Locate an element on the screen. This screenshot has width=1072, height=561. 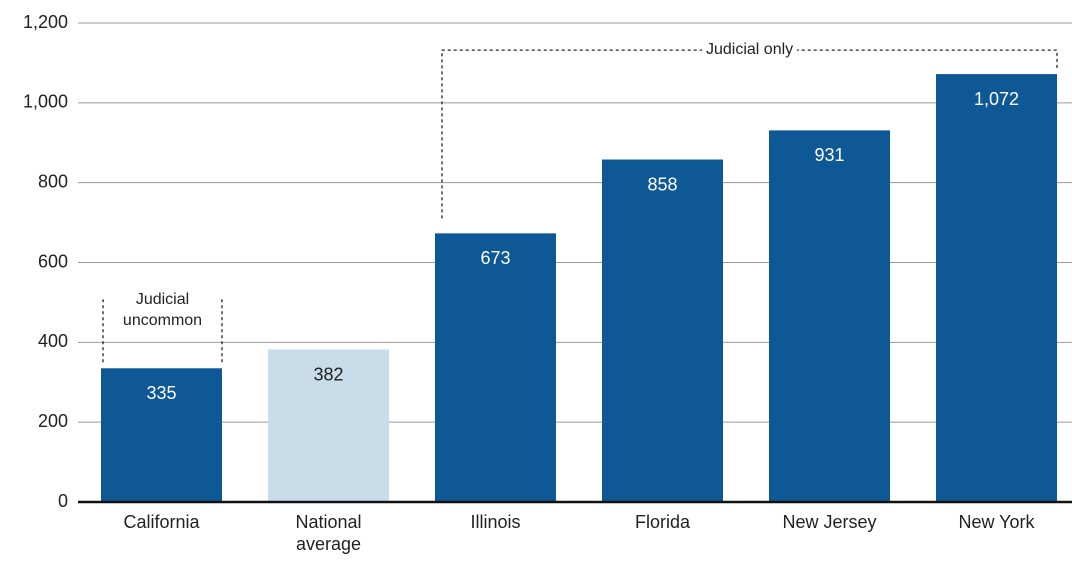
value-label: 858 is located at coordinates (662, 184).